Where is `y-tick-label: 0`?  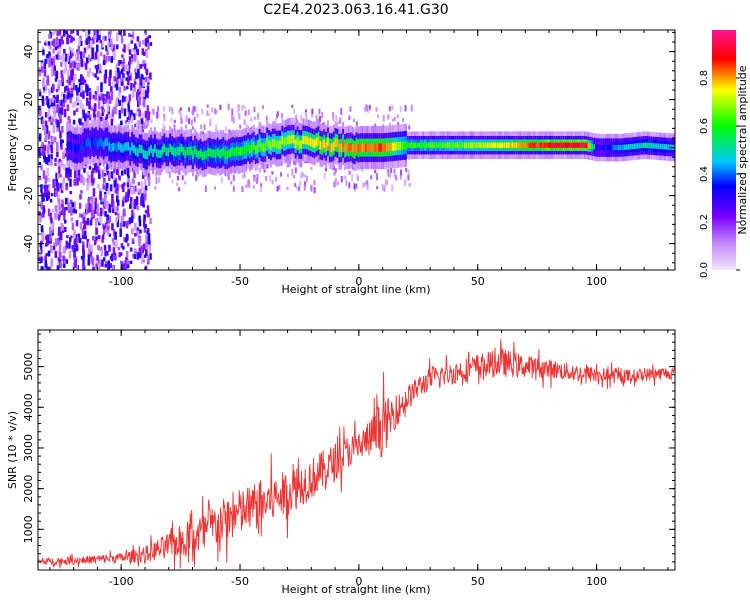 y-tick-label: 0 is located at coordinates (28, 147).